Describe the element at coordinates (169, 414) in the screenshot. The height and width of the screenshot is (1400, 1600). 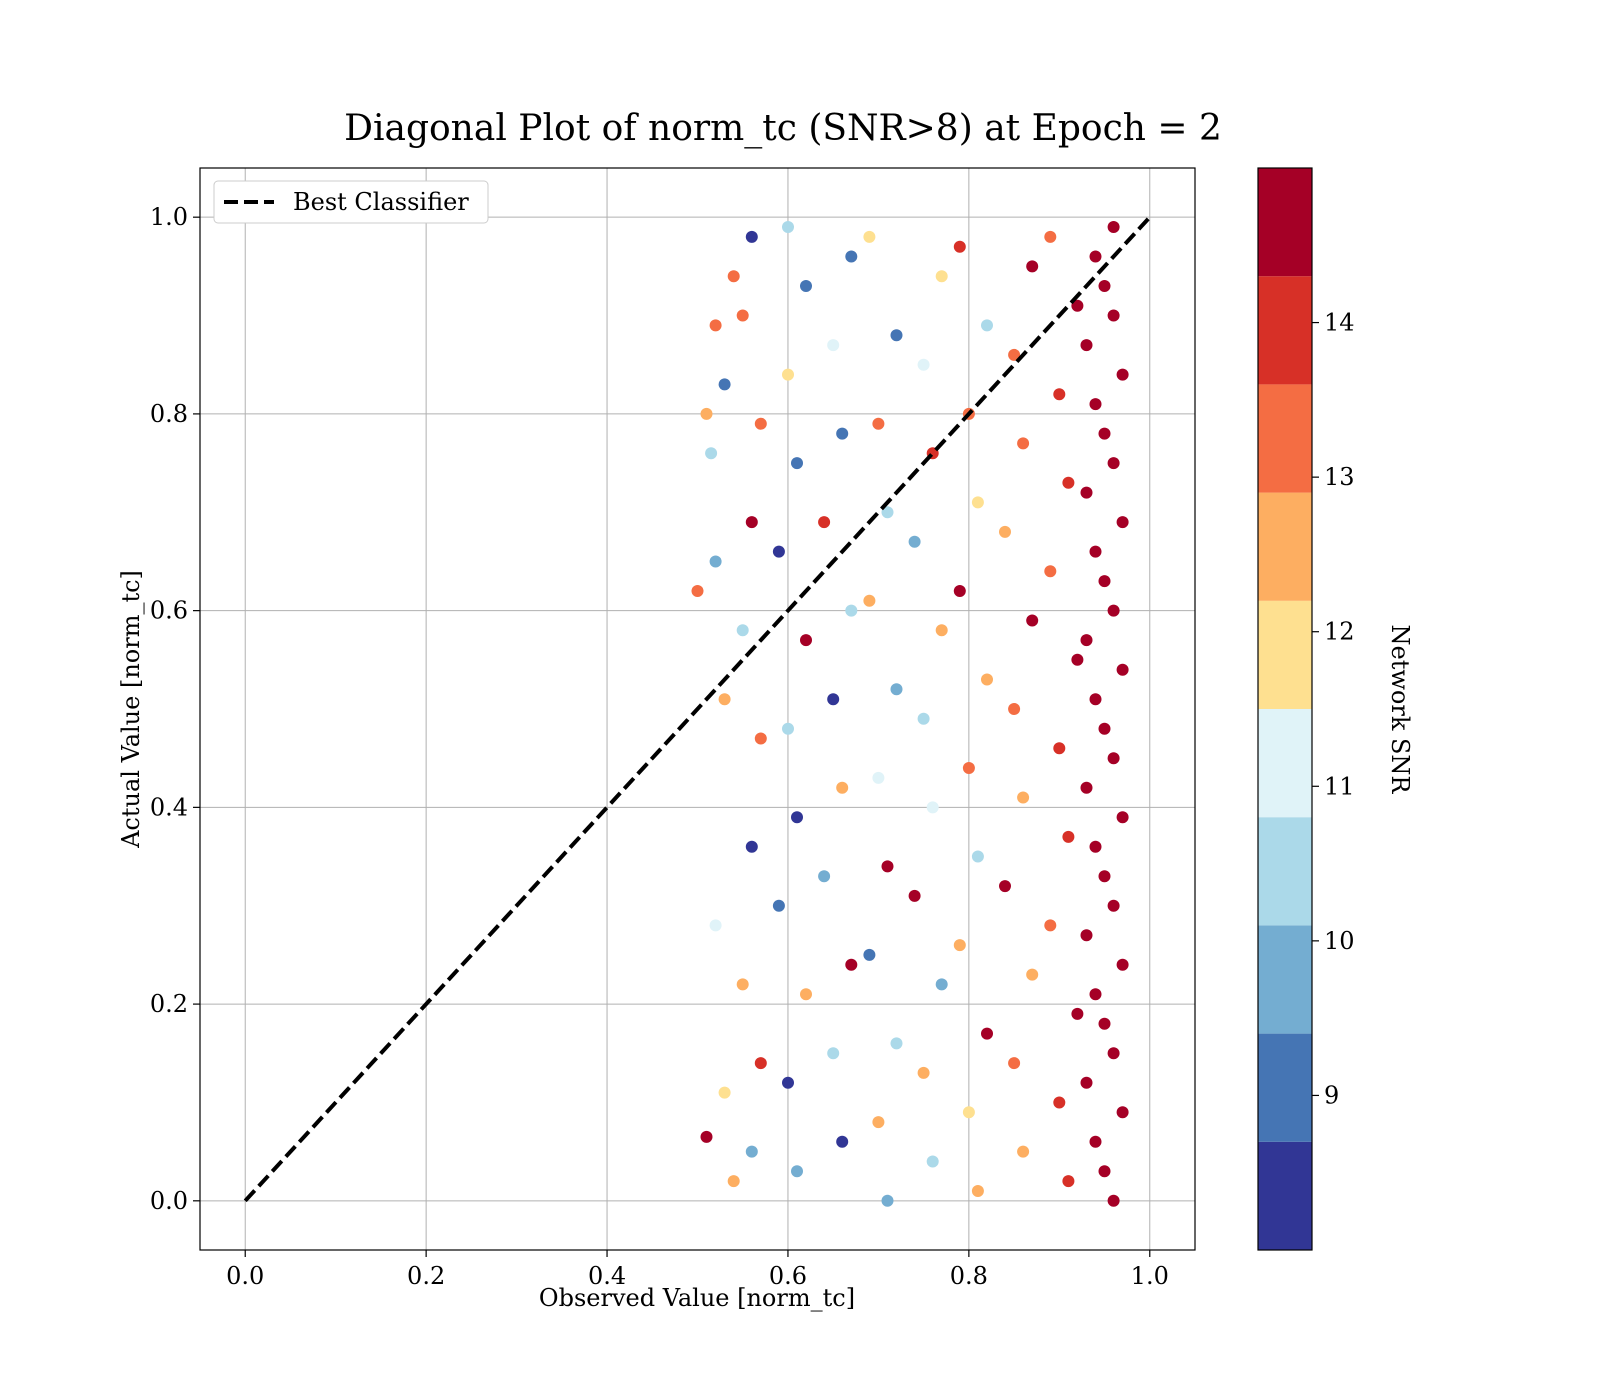
I see `y-tick-label: 0.8` at that location.